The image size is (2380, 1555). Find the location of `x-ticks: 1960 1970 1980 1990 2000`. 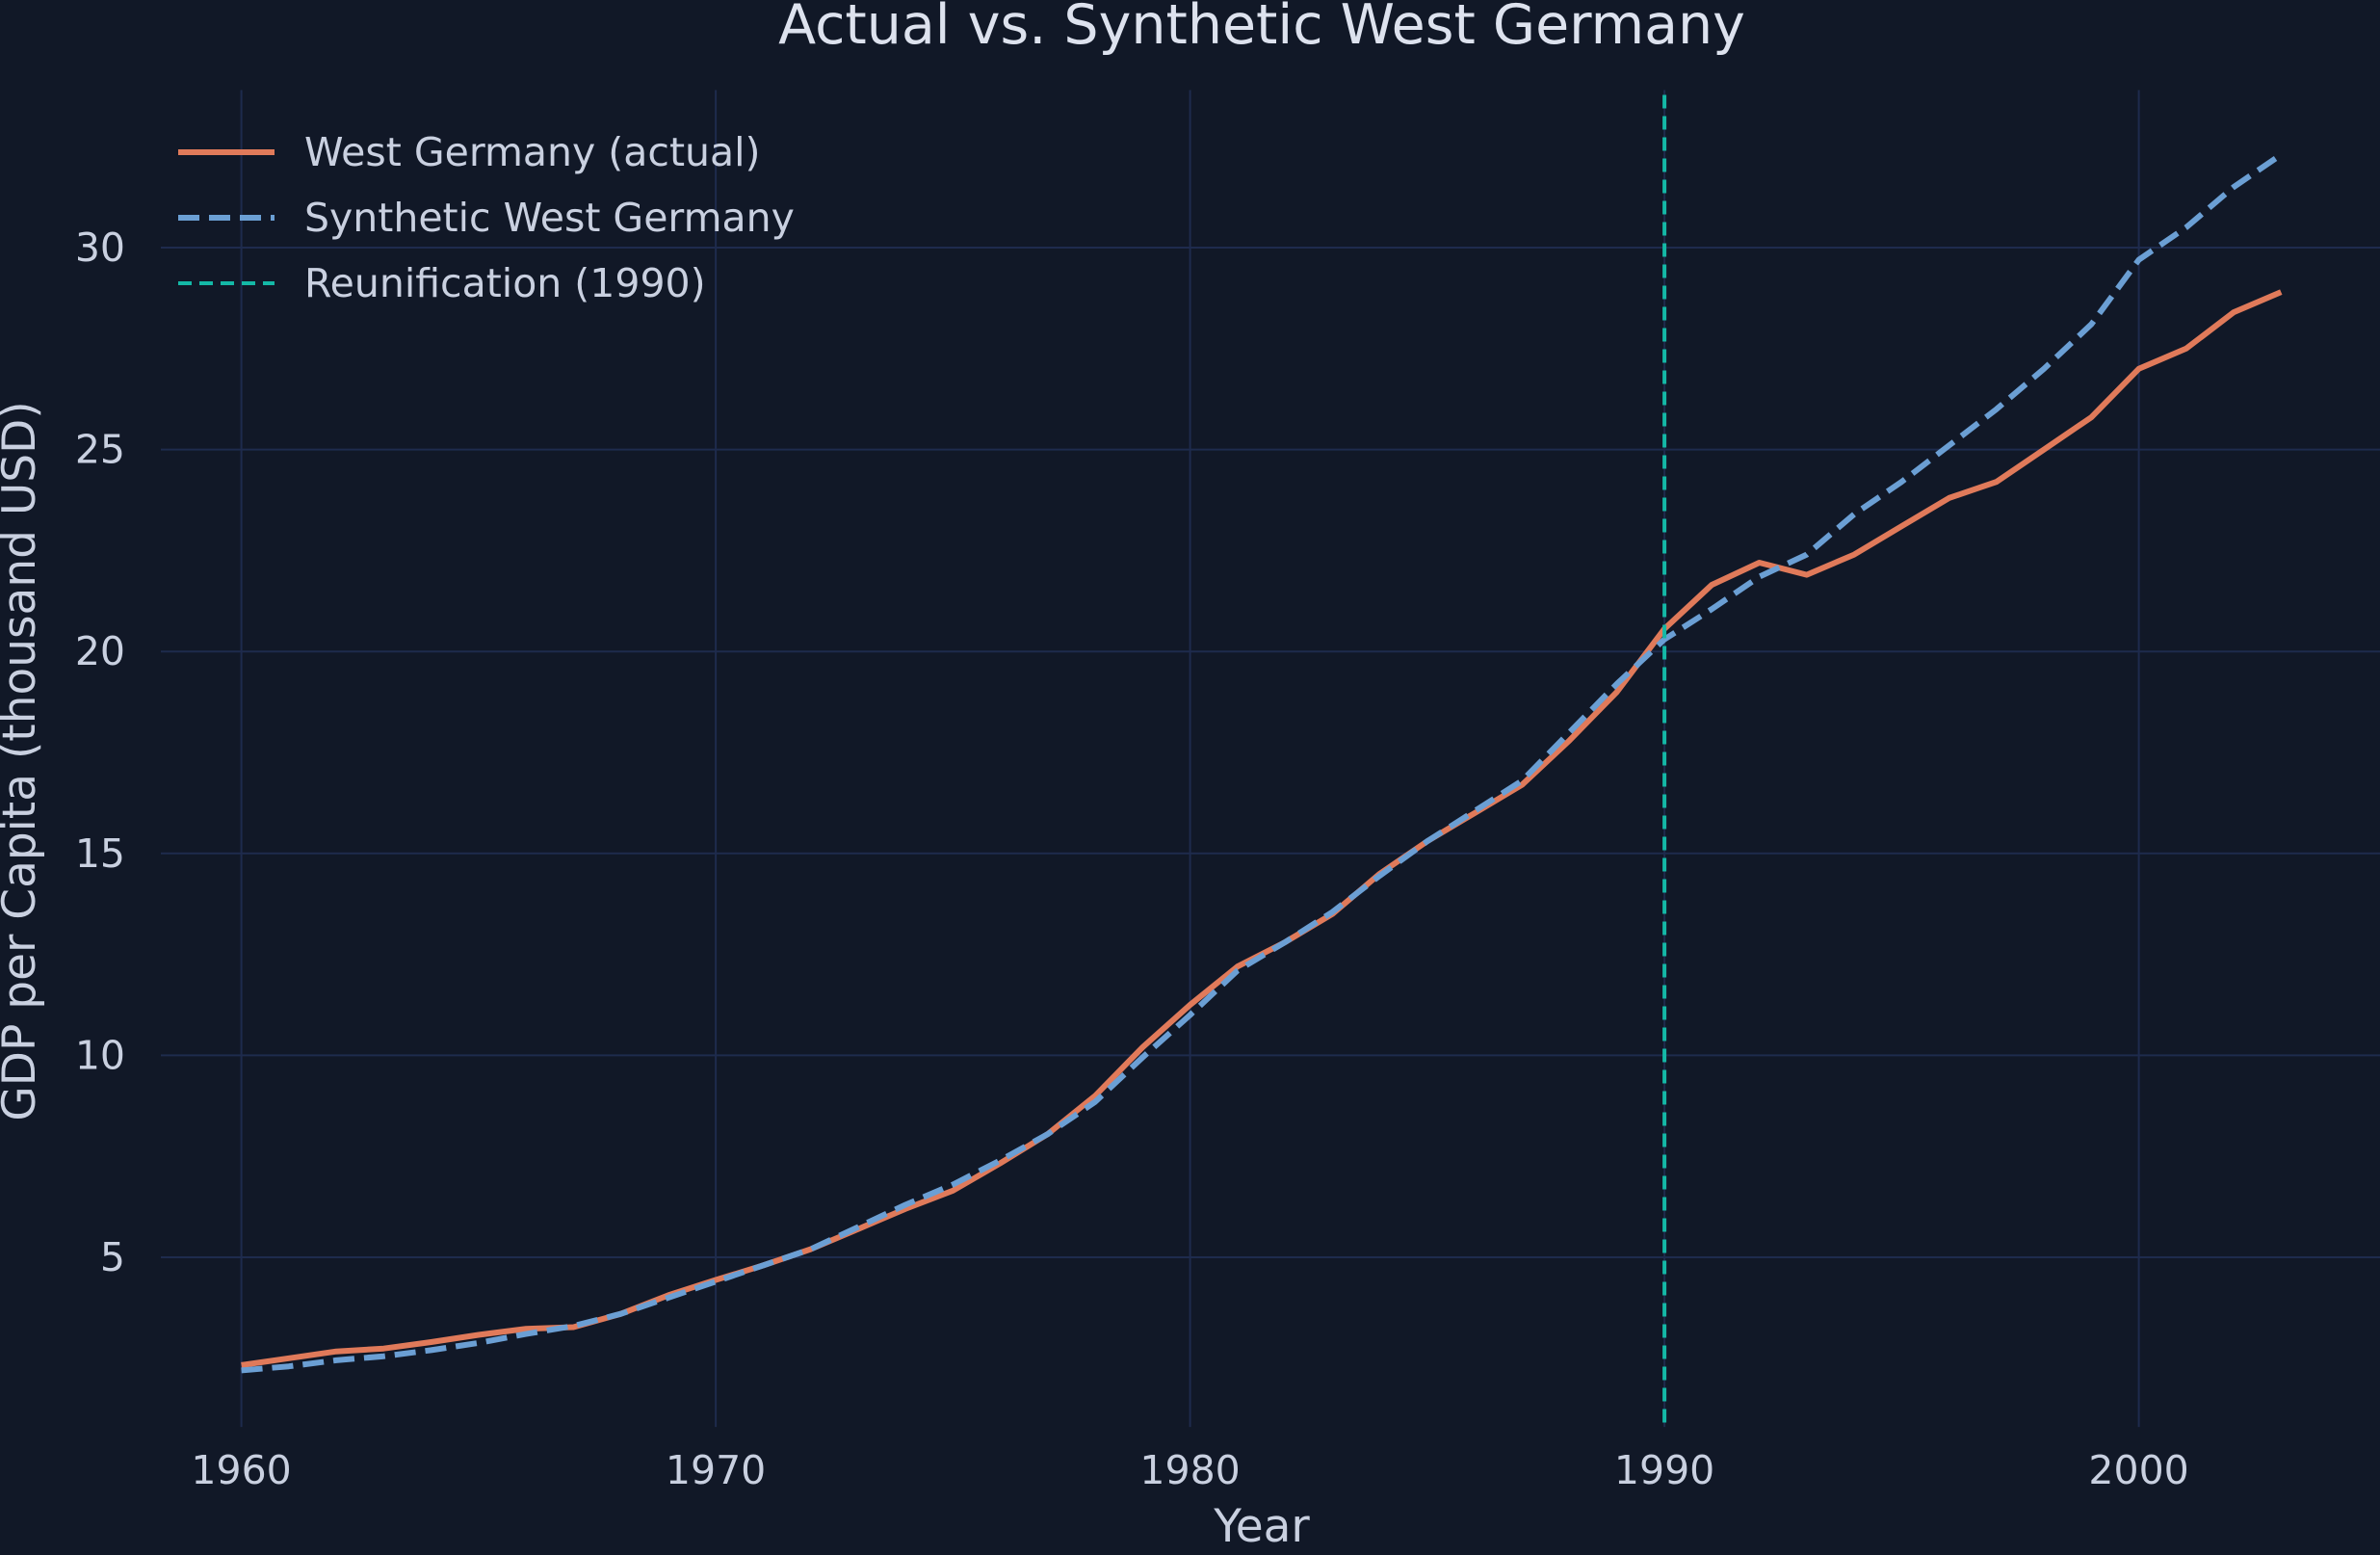

x-ticks: 1960 1970 1980 1990 2000 is located at coordinates (1190, 1470).